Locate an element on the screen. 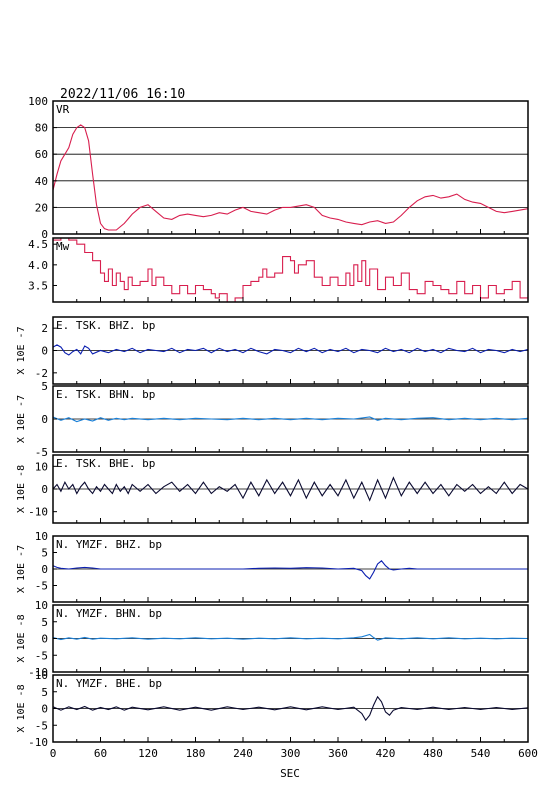  mw-series-line is located at coordinates (290, 270).